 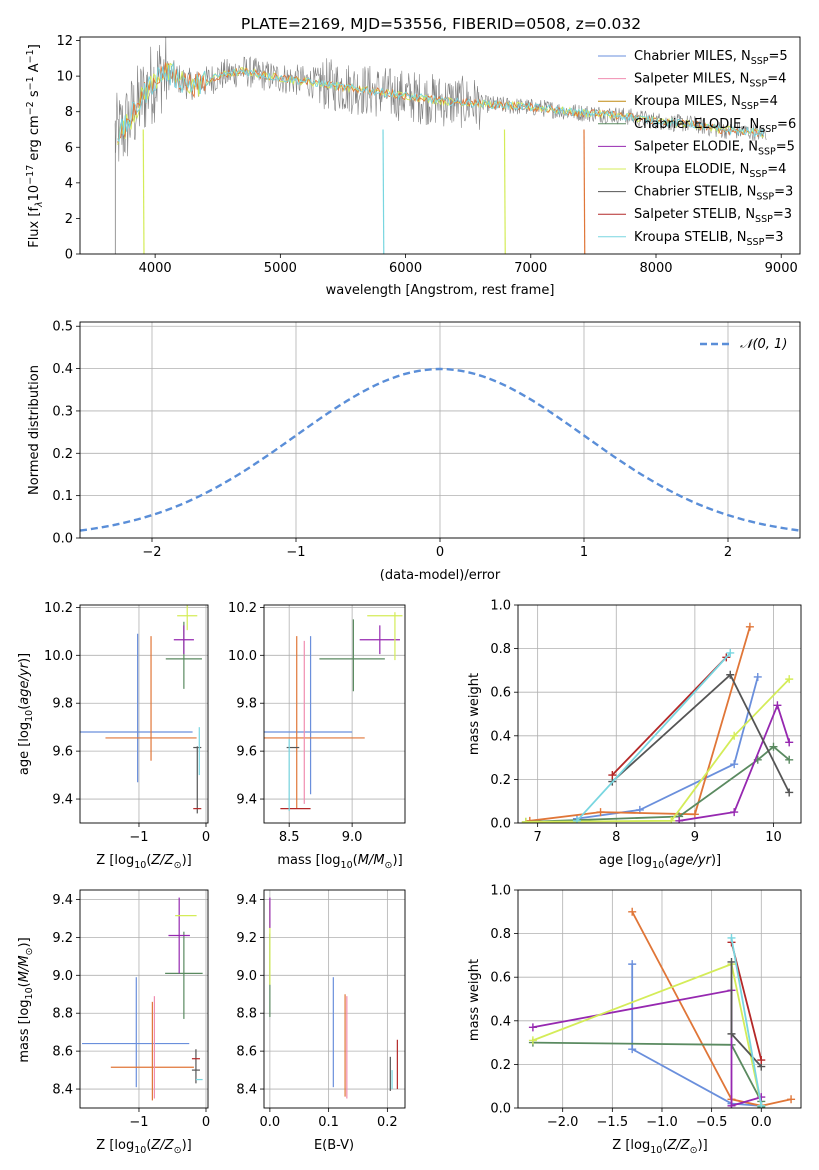 I want to click on label-part: )], so click(x=187, y=1145).